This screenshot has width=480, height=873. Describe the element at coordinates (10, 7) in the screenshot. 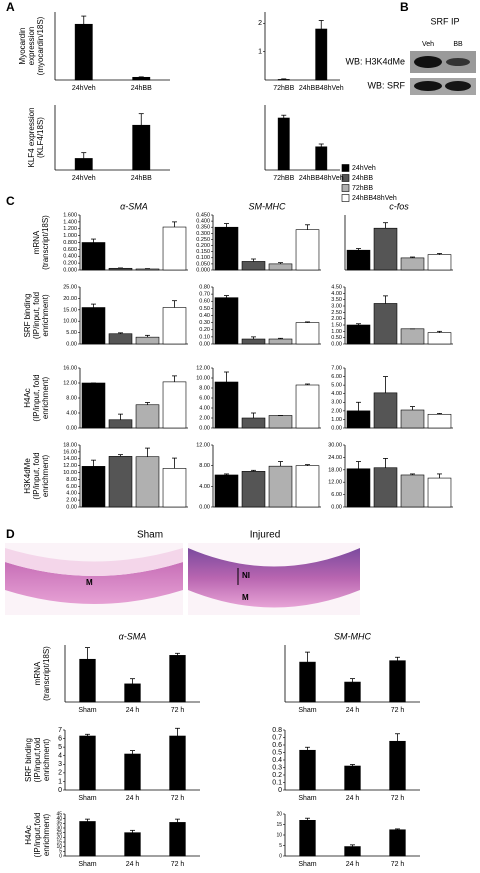

I see `panel-label: A` at that location.